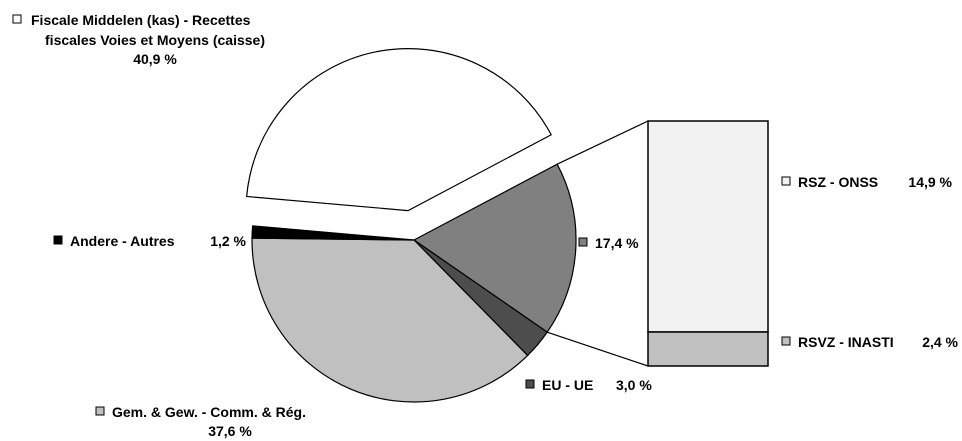  What do you see at coordinates (583, 242) in the screenshot?
I see `legend-marker-social` at bounding box center [583, 242].